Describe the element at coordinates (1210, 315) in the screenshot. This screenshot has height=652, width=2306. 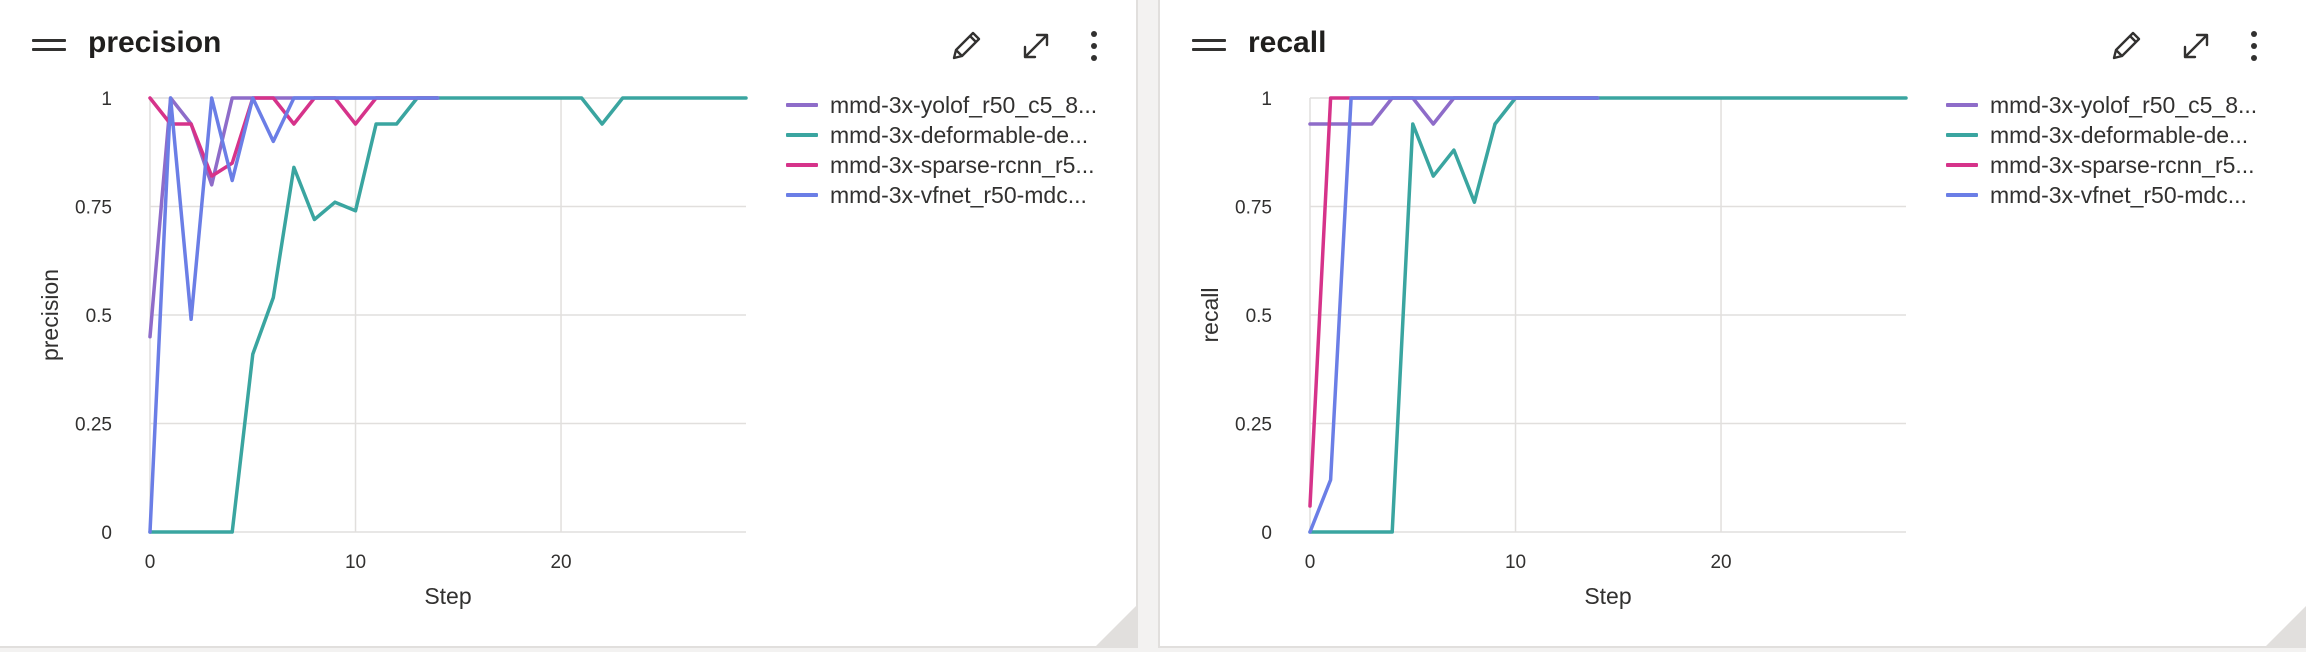
I see `y-axis-label: recall` at that location.